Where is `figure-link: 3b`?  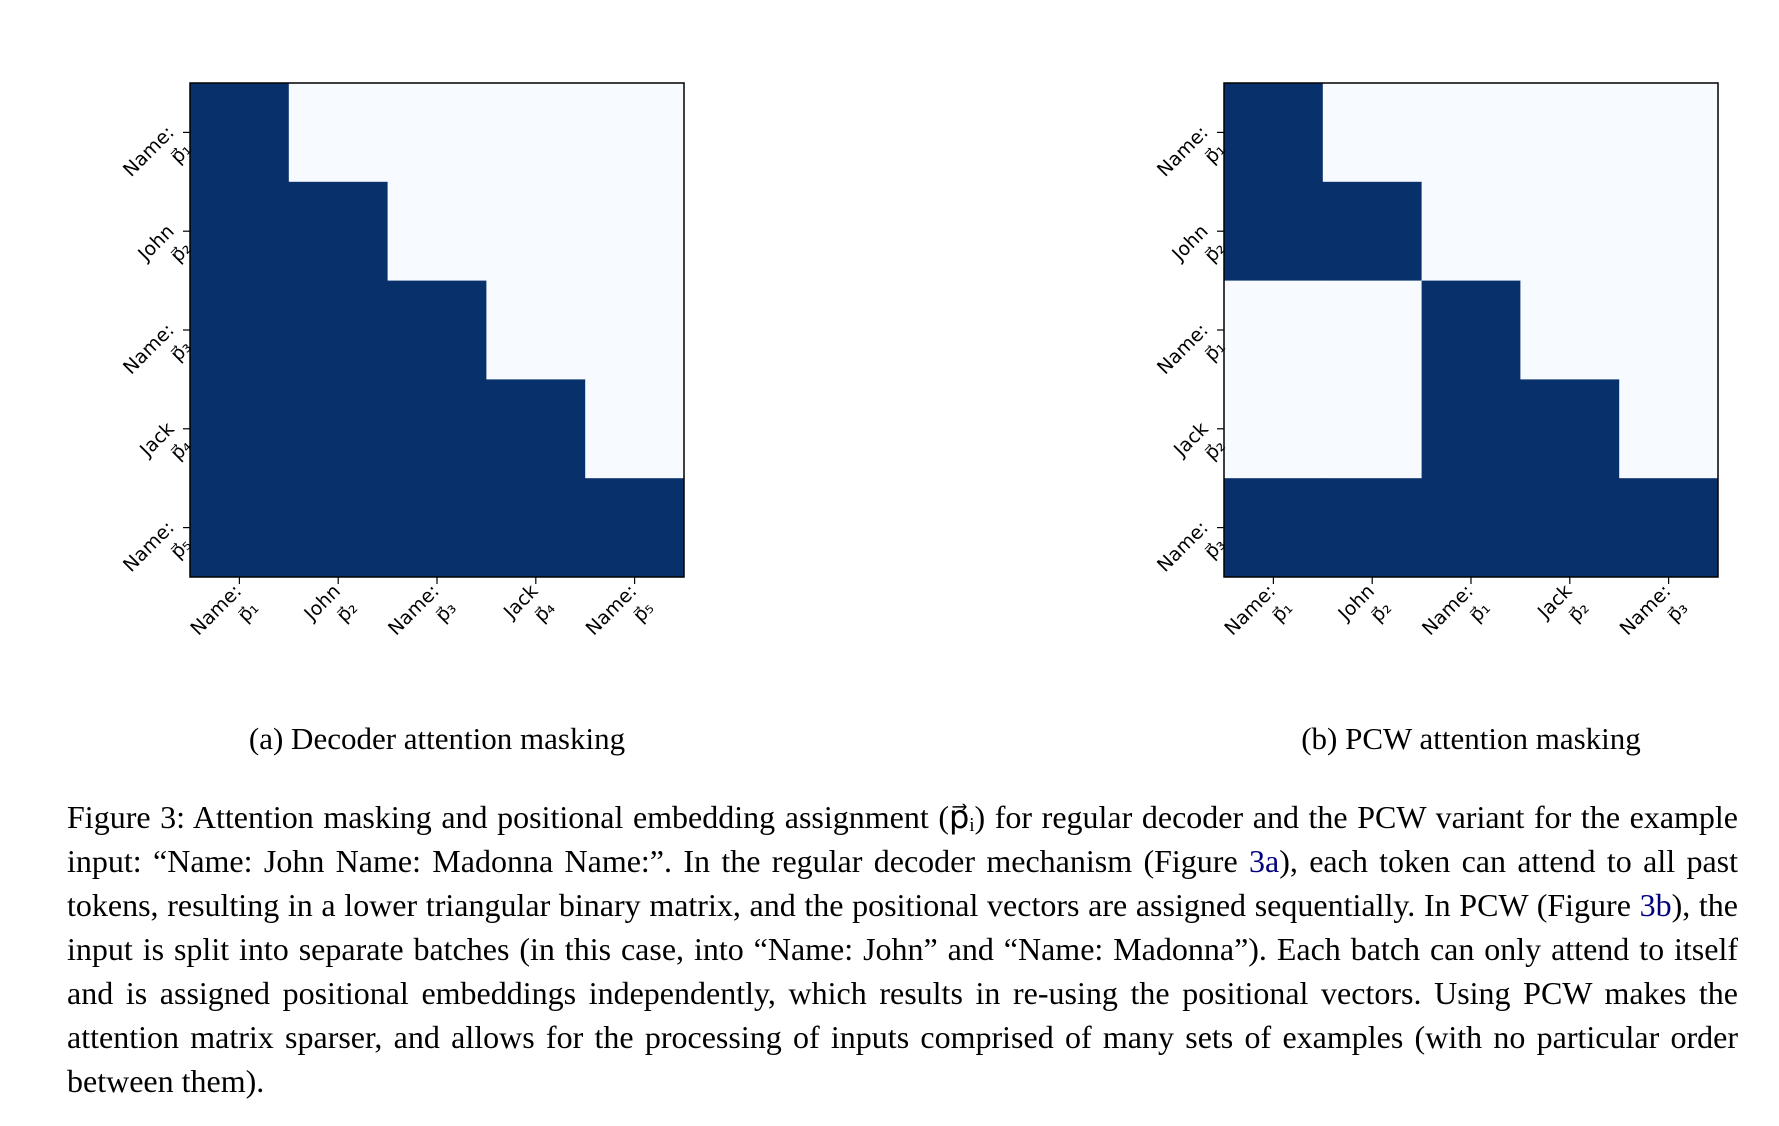
figure-link: 3b is located at coordinates (1655, 905).